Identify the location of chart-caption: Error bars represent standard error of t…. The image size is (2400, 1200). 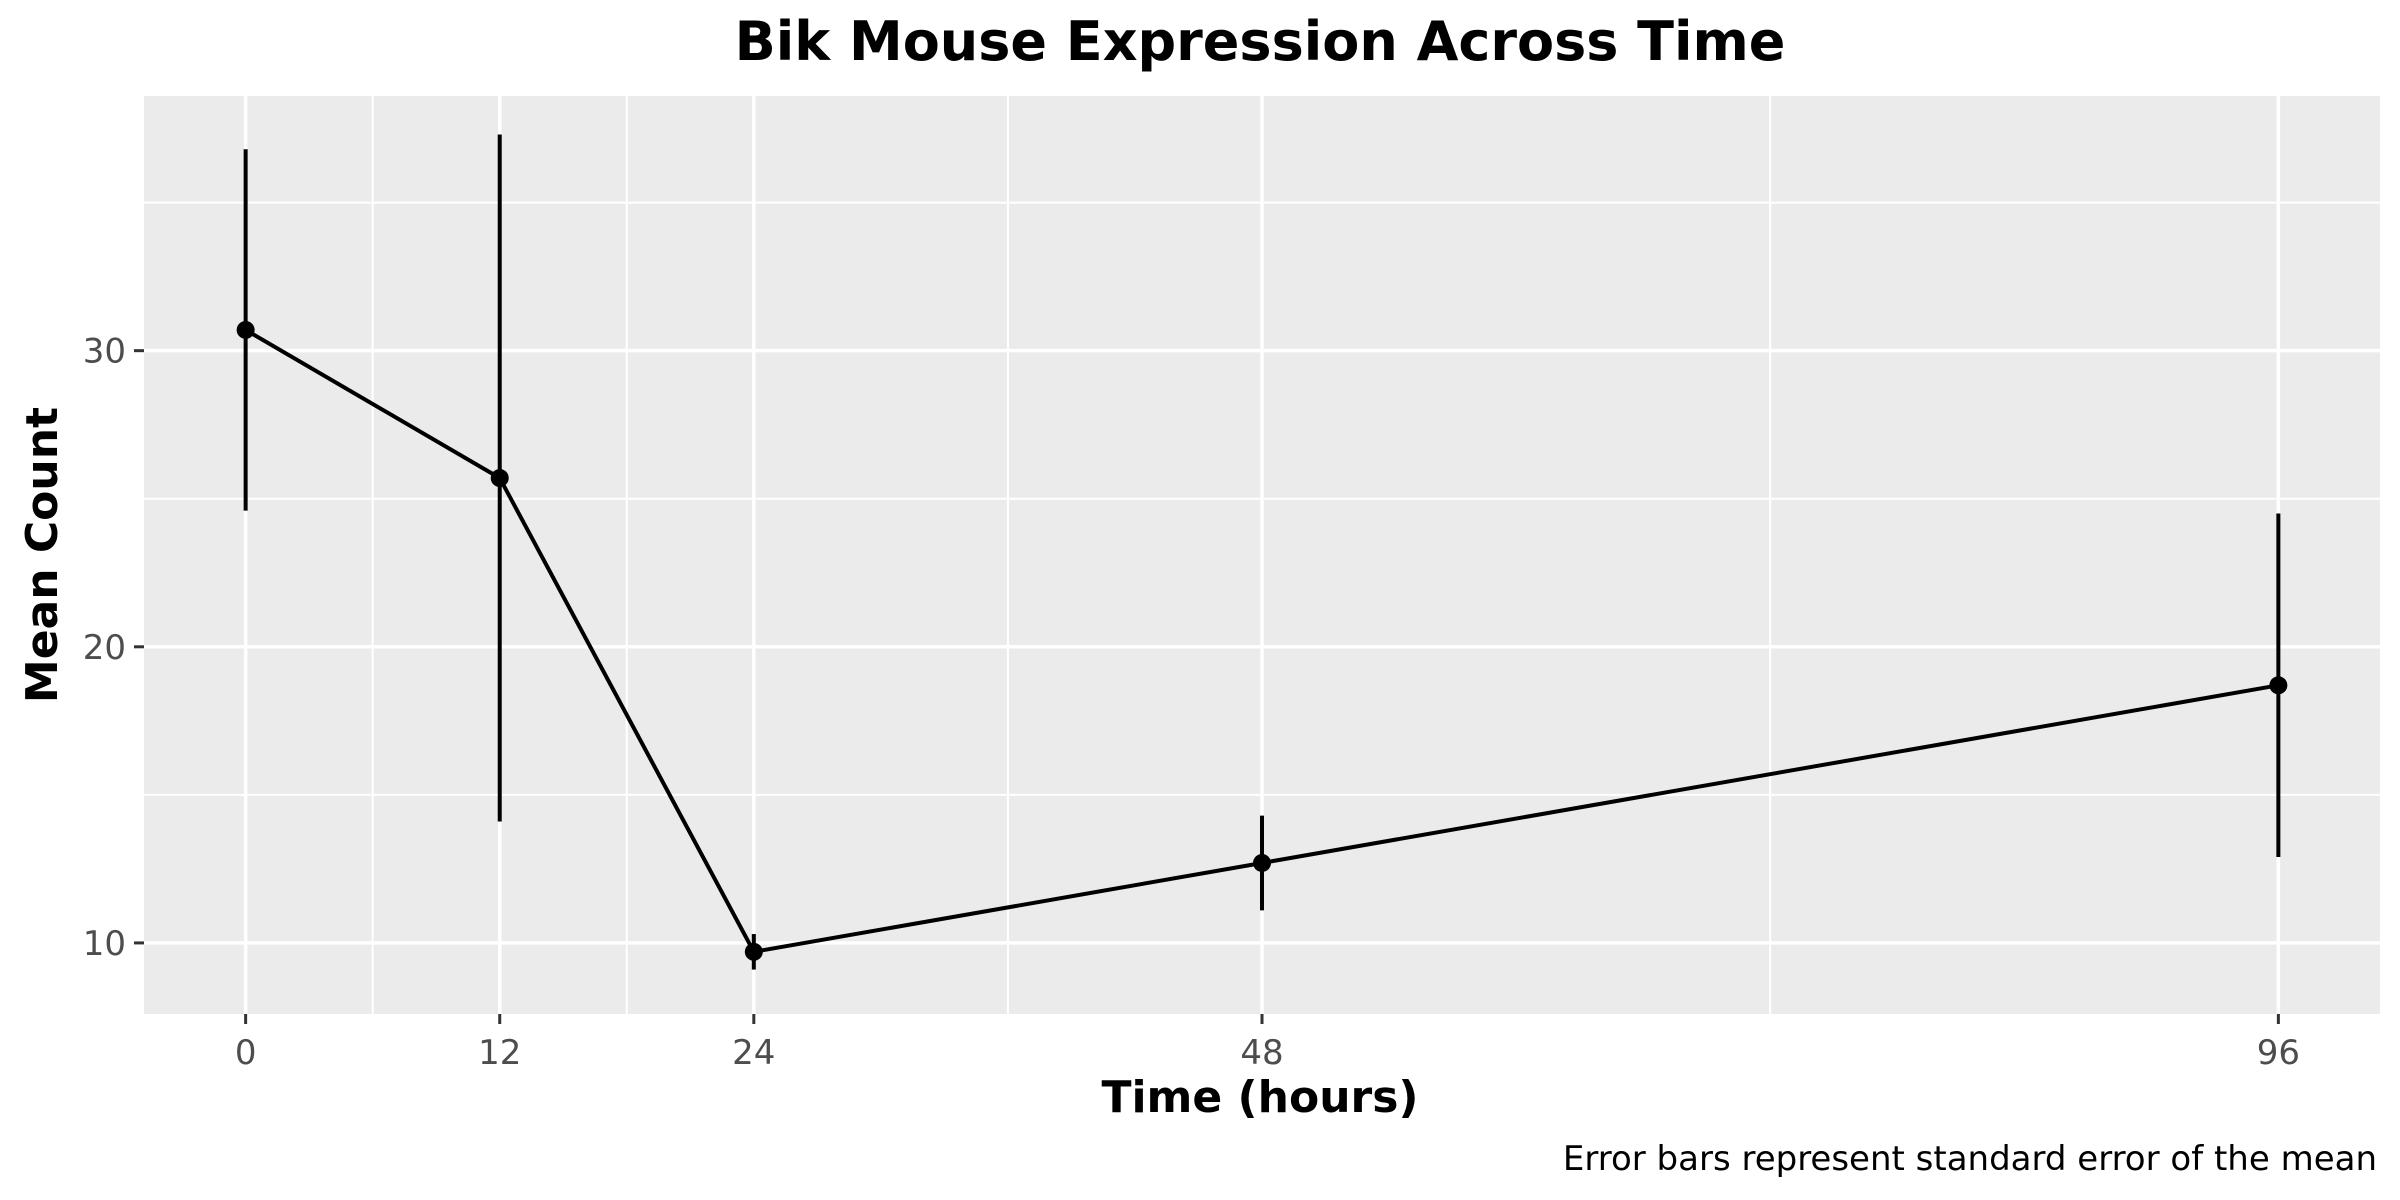
(1970, 1159).